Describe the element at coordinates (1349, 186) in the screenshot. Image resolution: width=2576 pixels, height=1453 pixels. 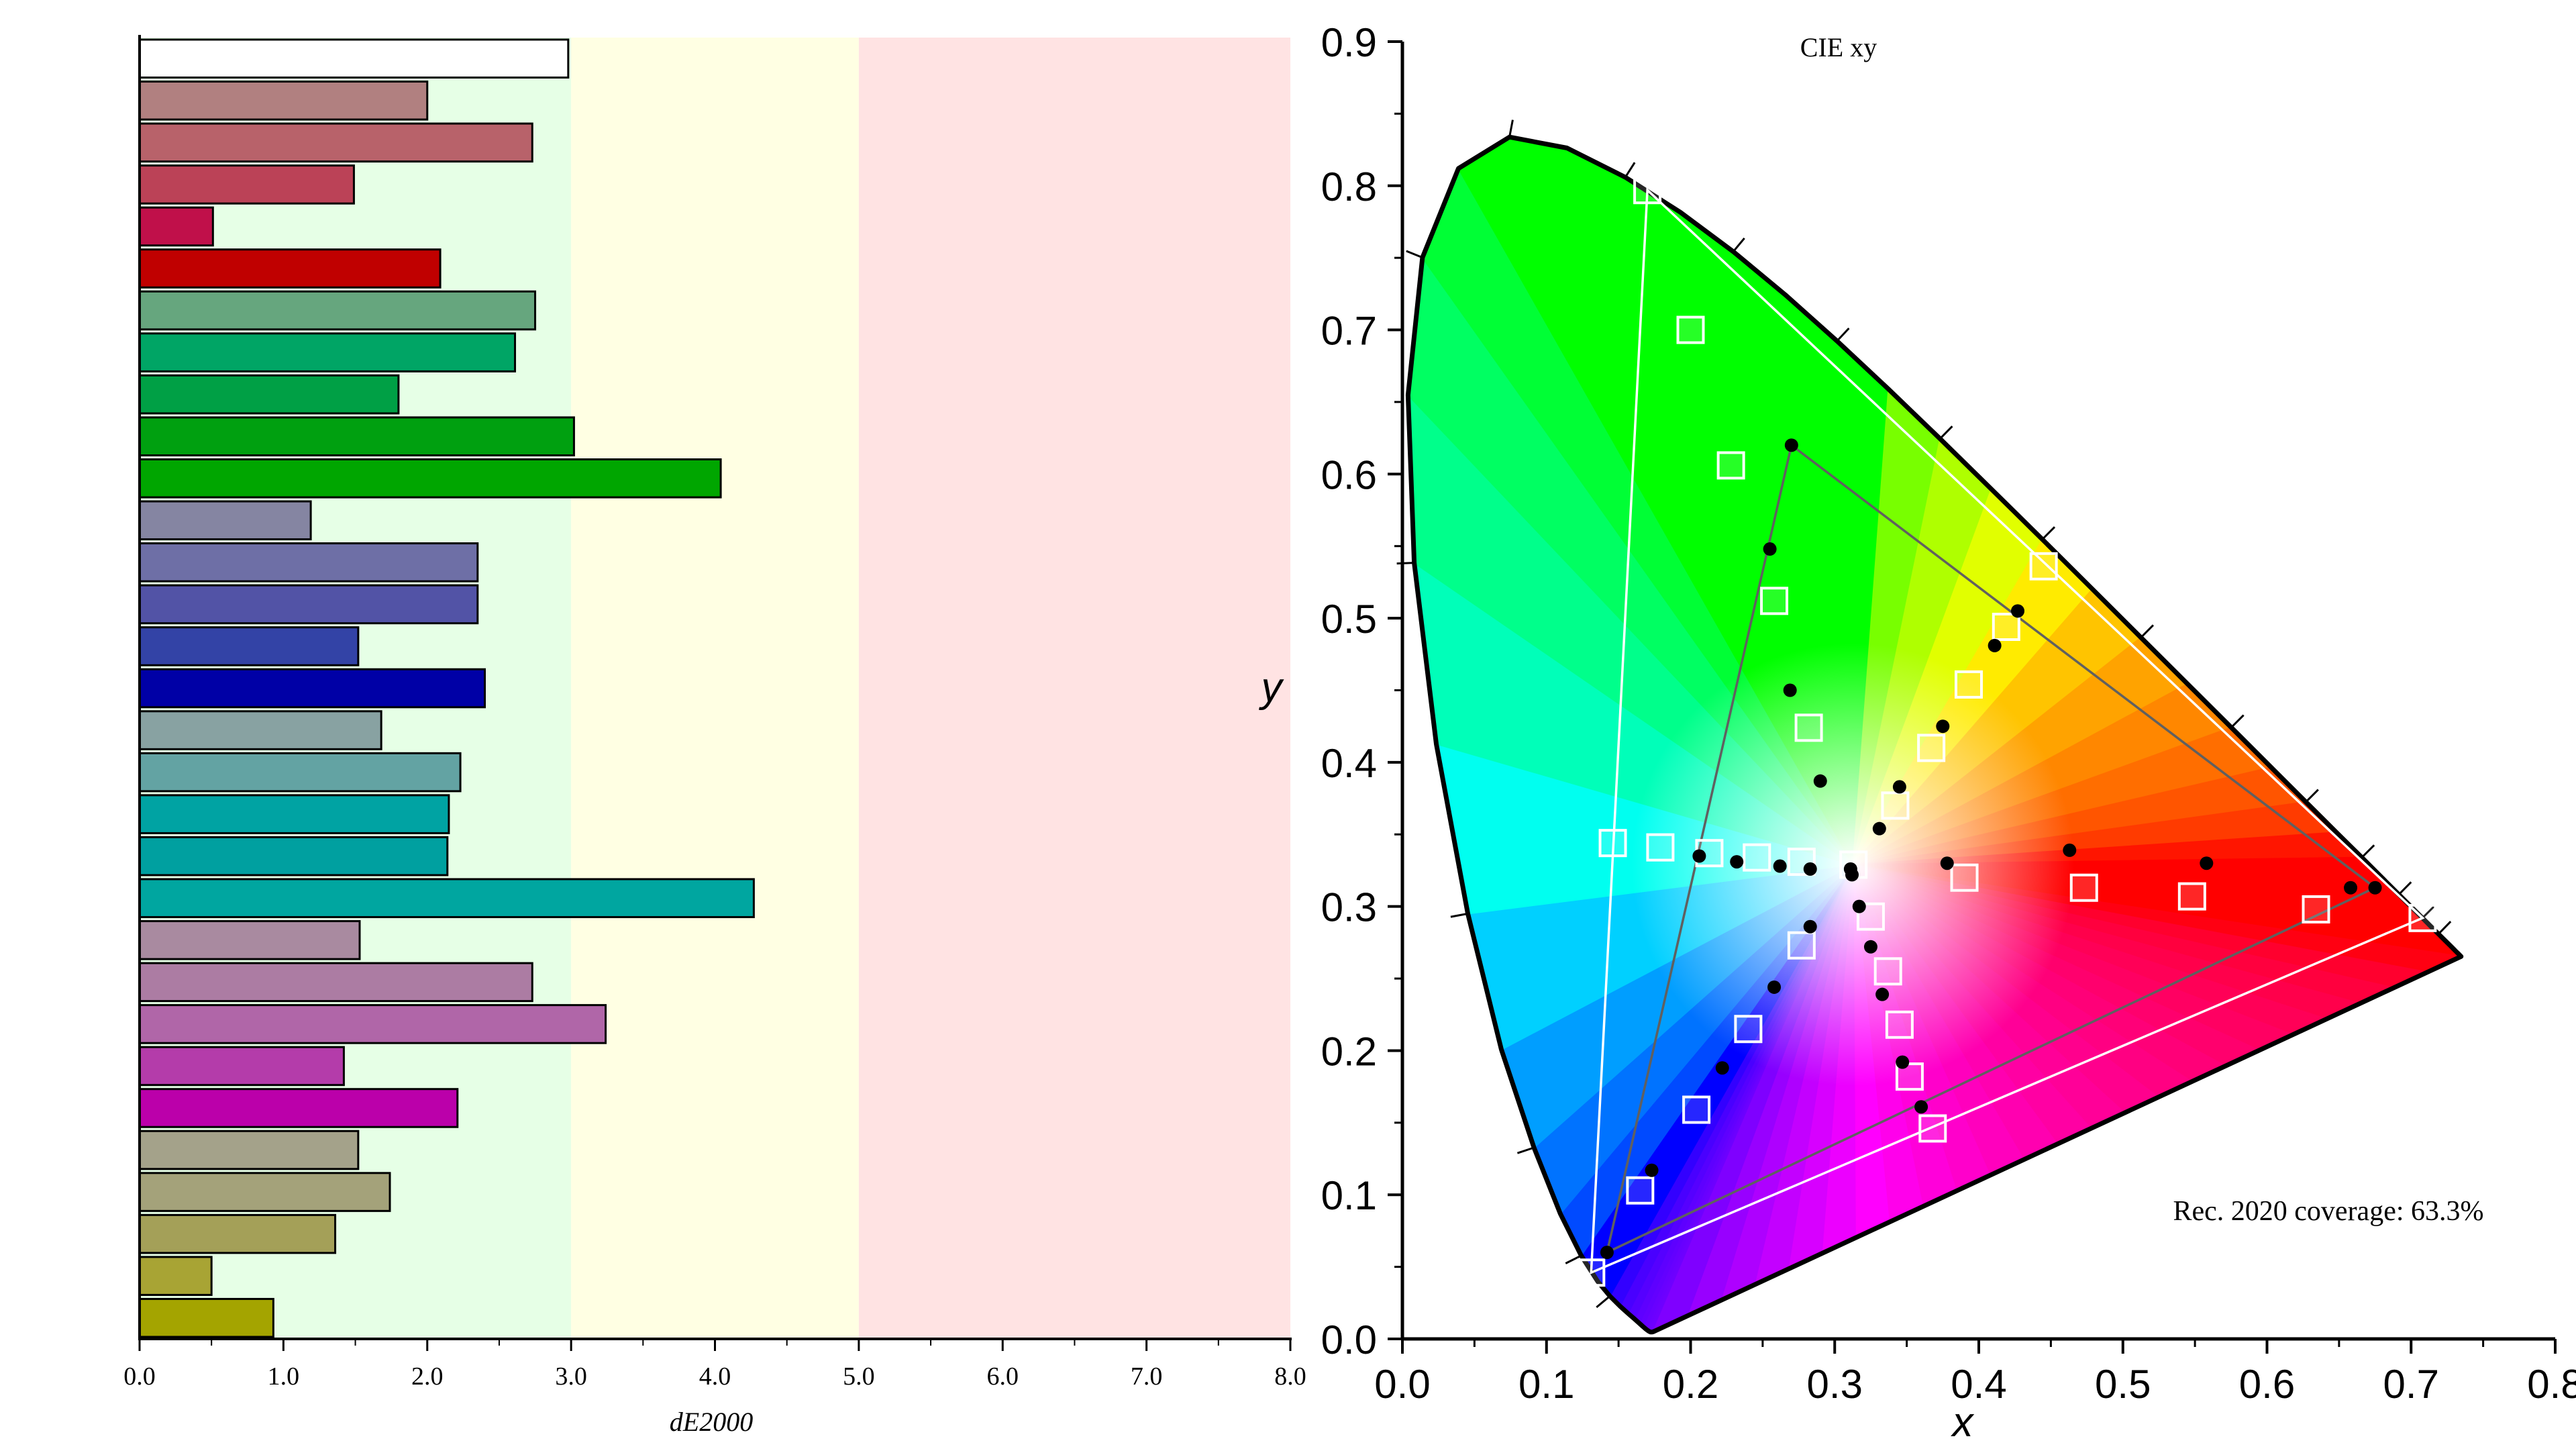
I see `cie-y-tick-label-8: 0.8` at that location.